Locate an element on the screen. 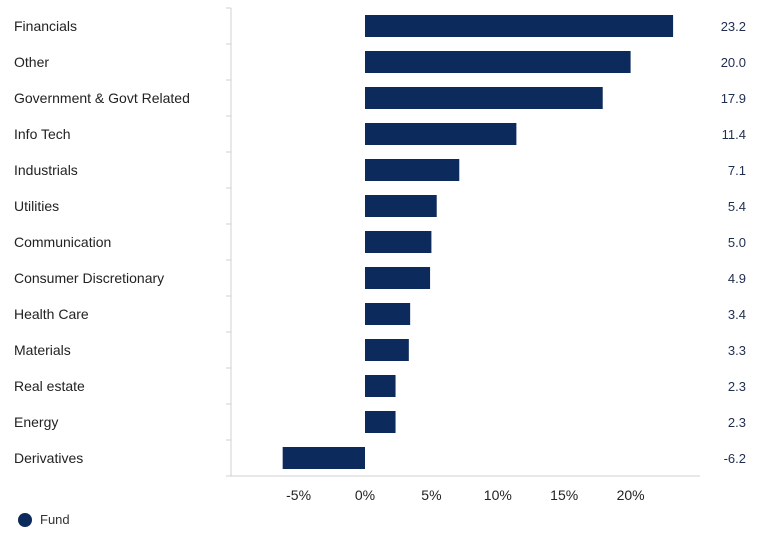 Image resolution: width=759 pixels, height=533 pixels. value-label: 3.3 is located at coordinates (737, 350).